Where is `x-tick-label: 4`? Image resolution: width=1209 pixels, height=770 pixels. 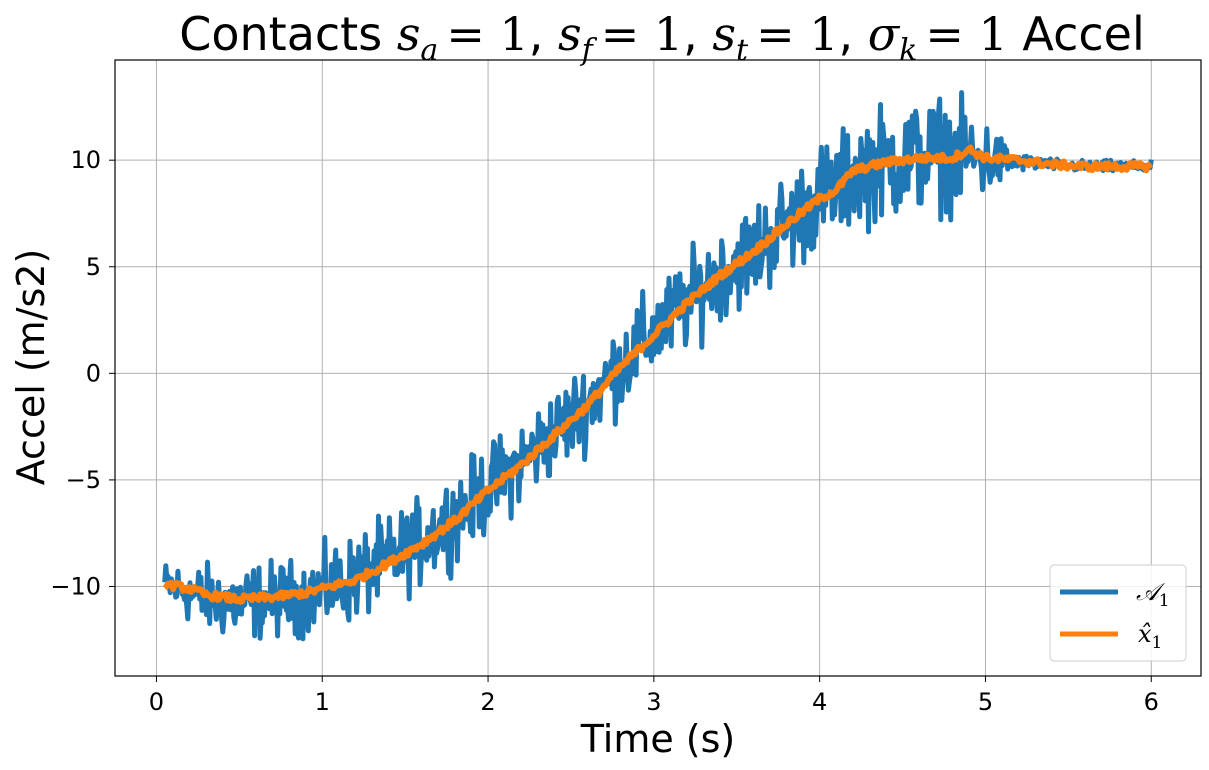 x-tick-label: 4 is located at coordinates (819, 702).